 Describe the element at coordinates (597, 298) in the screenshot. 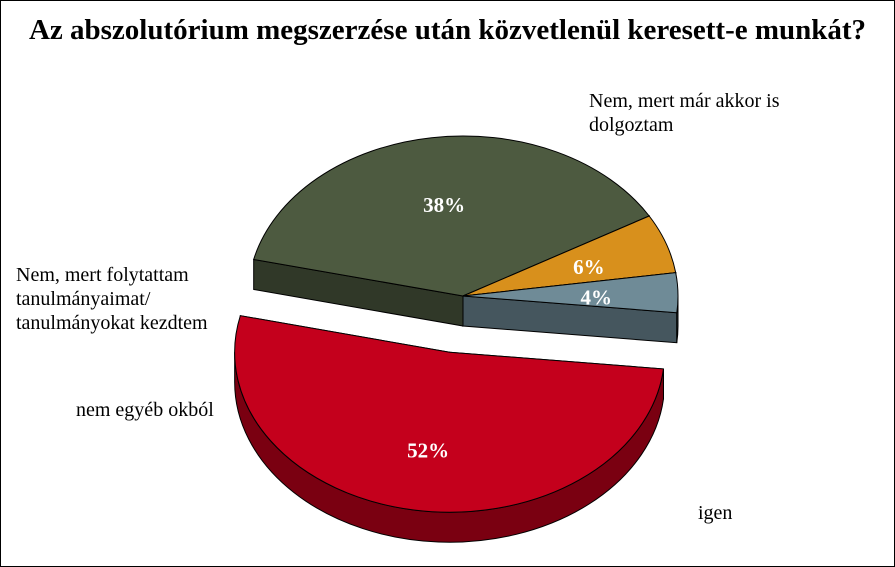

I see `value-label: 4%` at that location.